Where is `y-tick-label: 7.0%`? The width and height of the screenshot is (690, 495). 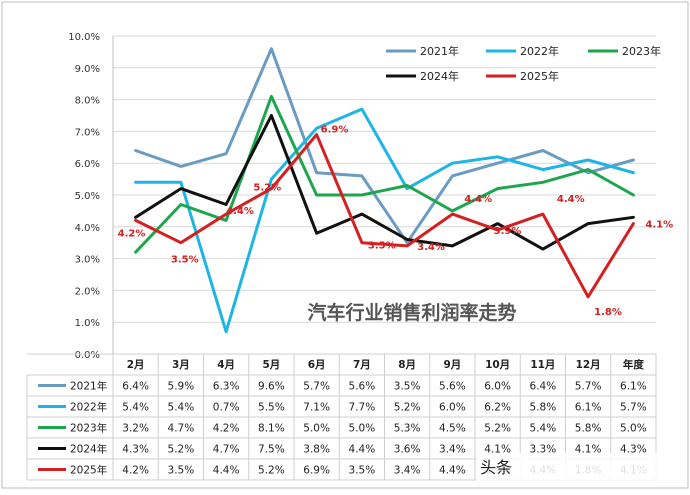
y-tick-label: 7.0% is located at coordinates (87, 132).